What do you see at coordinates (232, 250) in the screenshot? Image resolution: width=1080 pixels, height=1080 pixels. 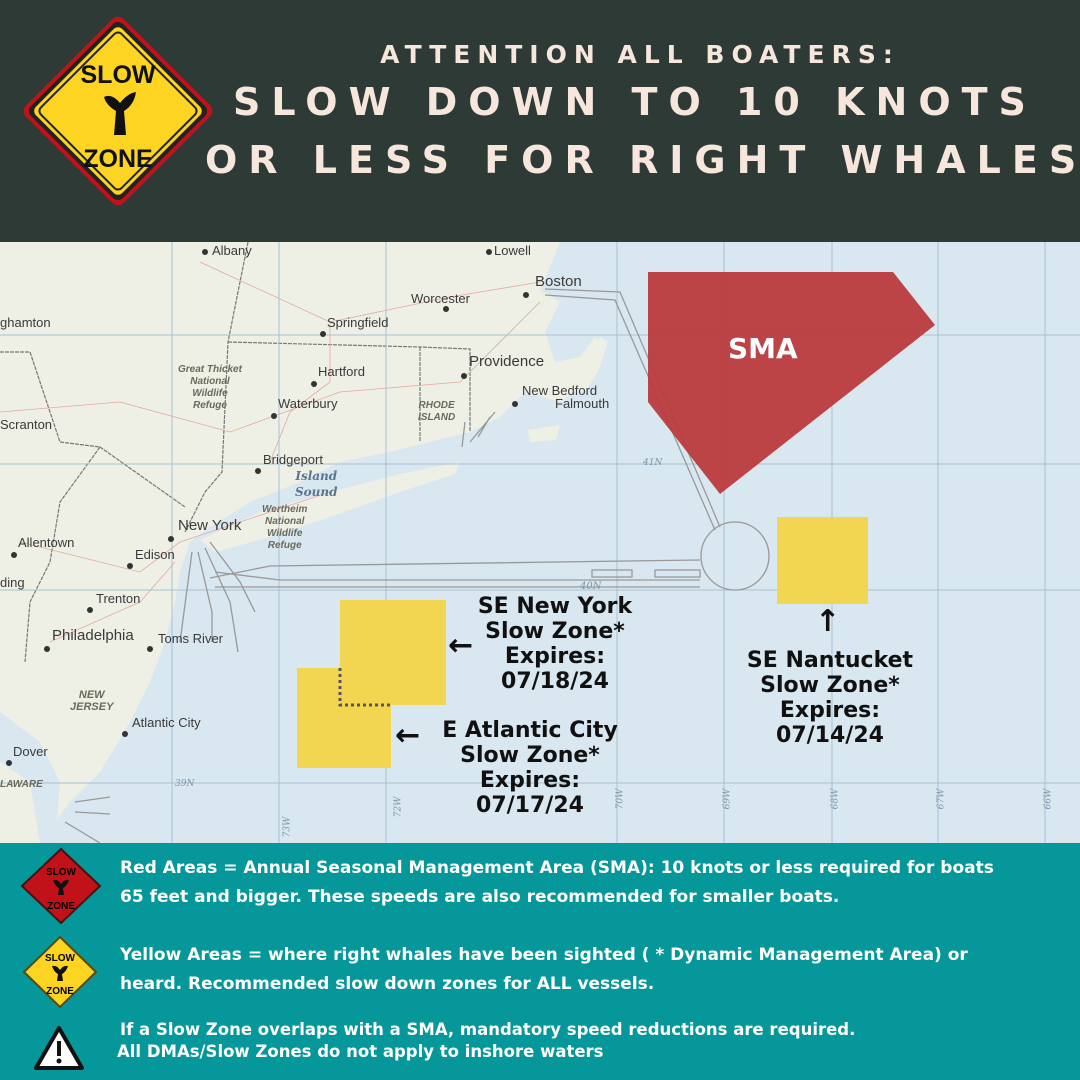 I see `city-label: Albany` at bounding box center [232, 250].